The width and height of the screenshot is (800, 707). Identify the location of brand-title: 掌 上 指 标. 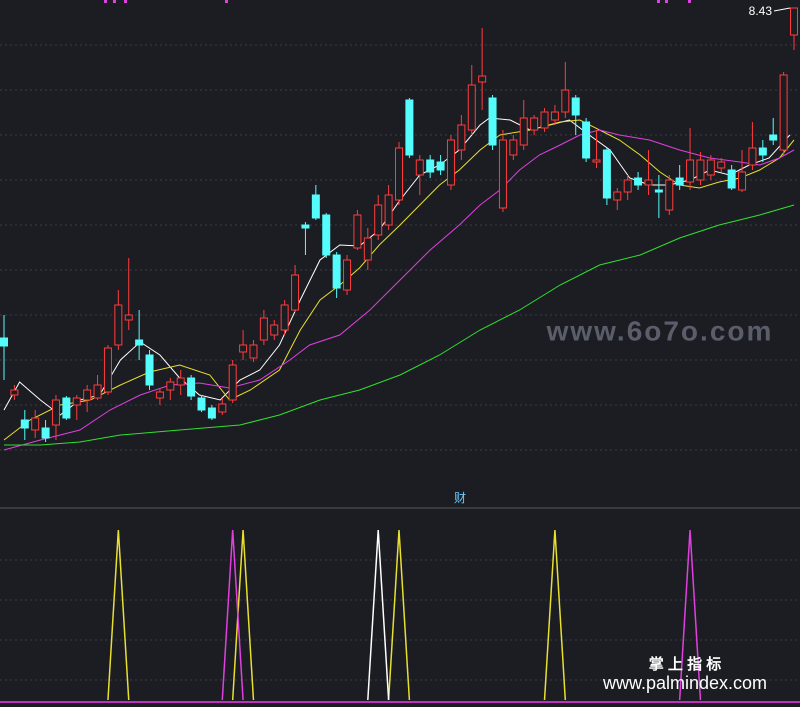
(685, 664).